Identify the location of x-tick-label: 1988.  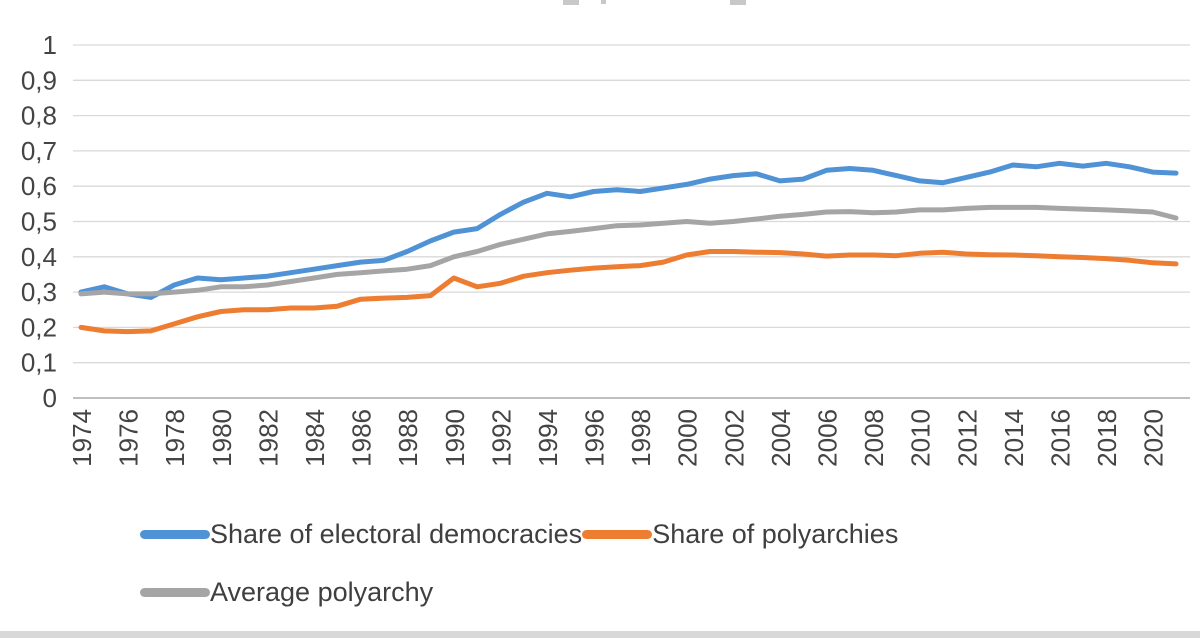
(408, 438).